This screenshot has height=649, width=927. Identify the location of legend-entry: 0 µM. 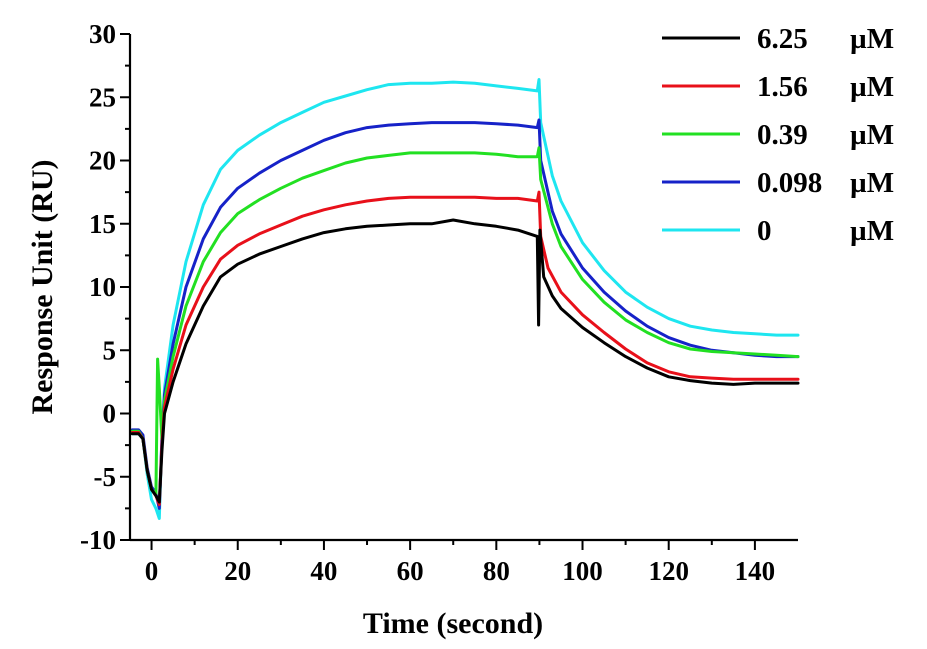
(778, 231).